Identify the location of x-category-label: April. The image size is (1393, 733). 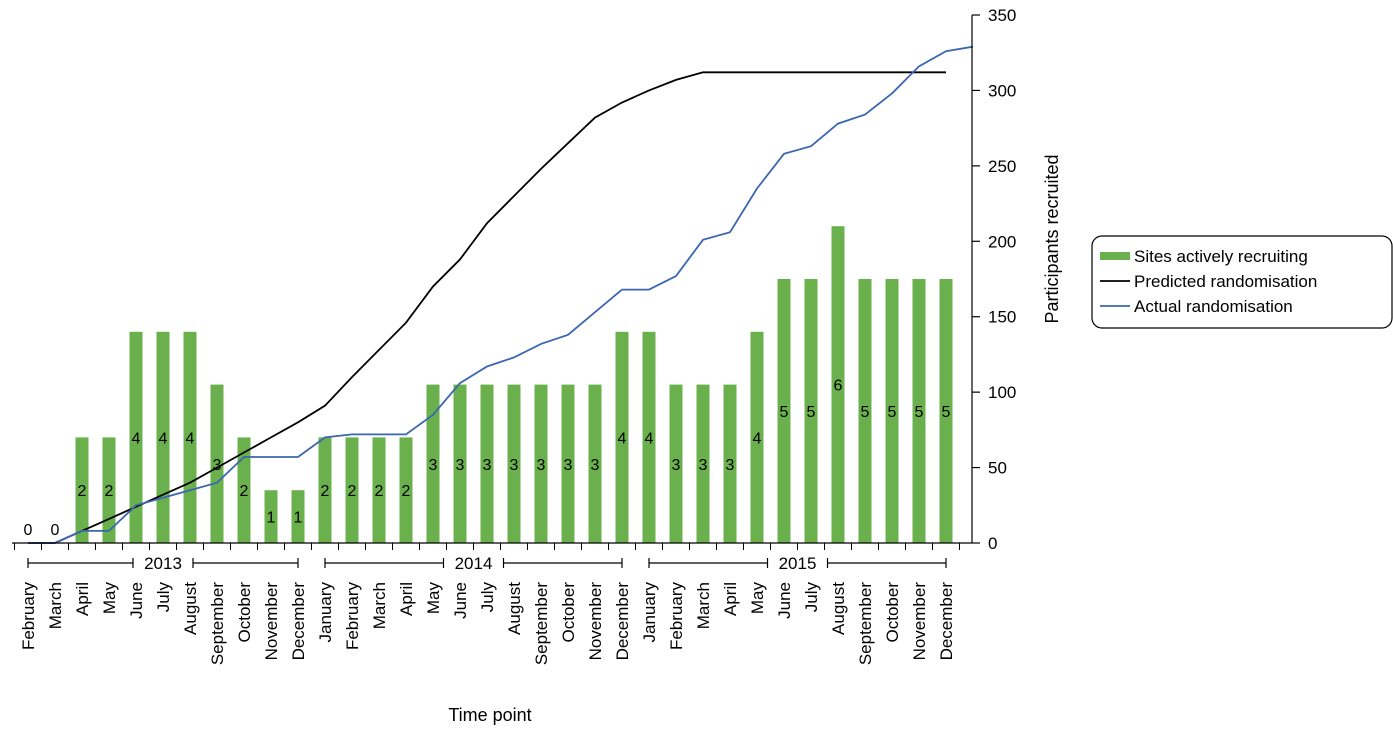
(82, 599).